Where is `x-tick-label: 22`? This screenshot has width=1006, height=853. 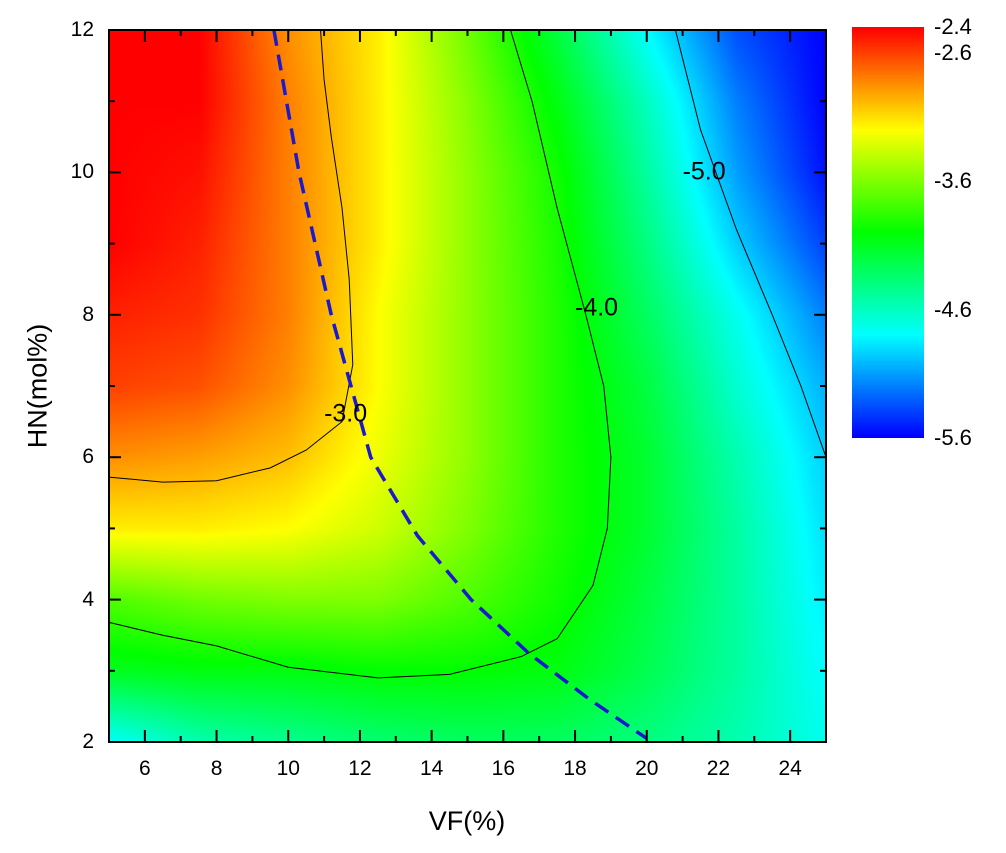
x-tick-label: 22 is located at coordinates (718, 768).